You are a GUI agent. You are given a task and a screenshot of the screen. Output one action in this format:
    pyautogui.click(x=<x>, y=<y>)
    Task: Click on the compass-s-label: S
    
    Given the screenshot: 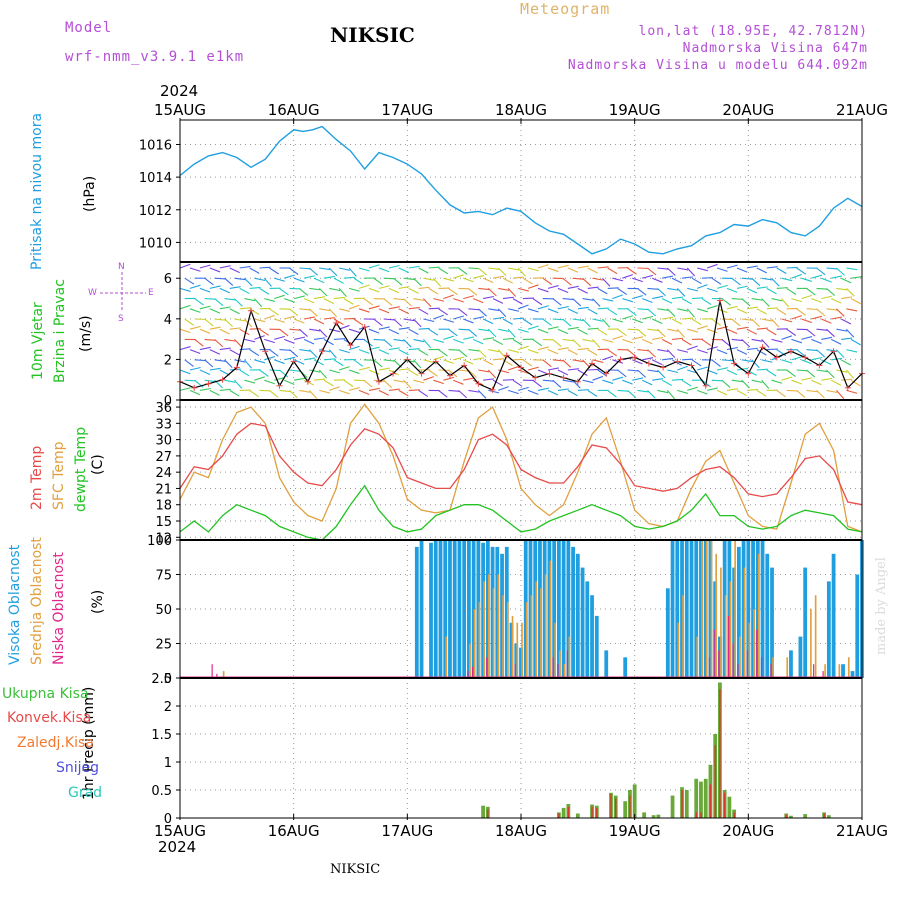 What is the action you would take?
    pyautogui.click(x=121, y=319)
    